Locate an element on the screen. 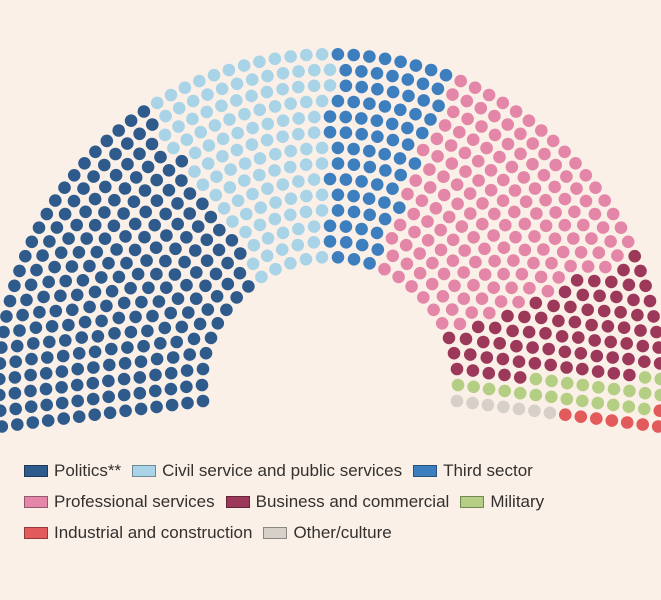  legend-item-civil-service: Civil service and public services is located at coordinates (267, 471).